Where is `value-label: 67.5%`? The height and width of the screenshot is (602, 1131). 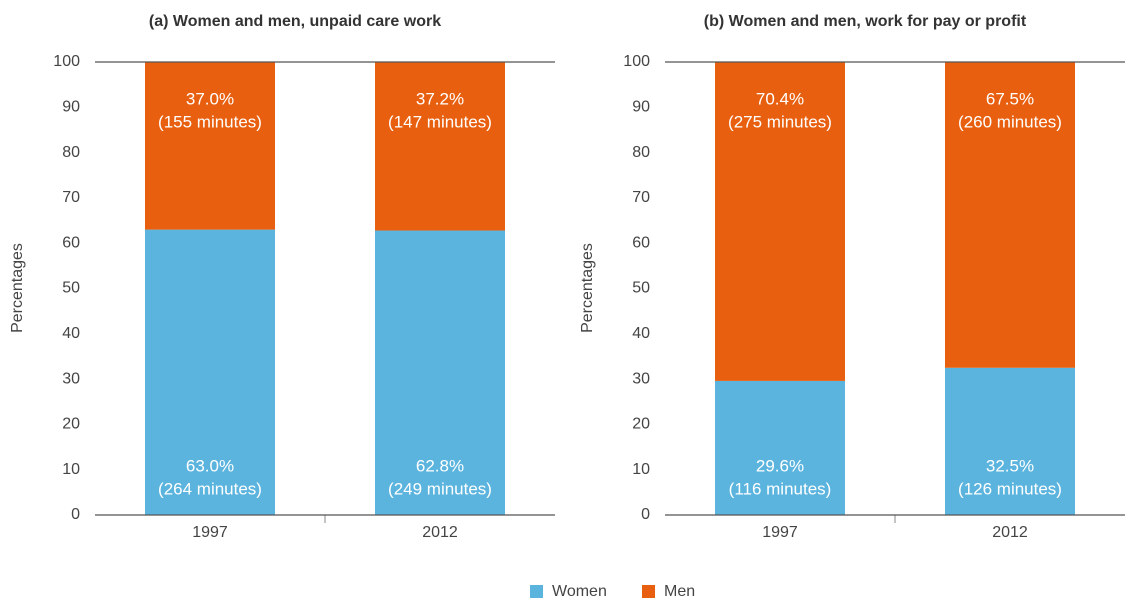 value-label: 67.5% is located at coordinates (1010, 98).